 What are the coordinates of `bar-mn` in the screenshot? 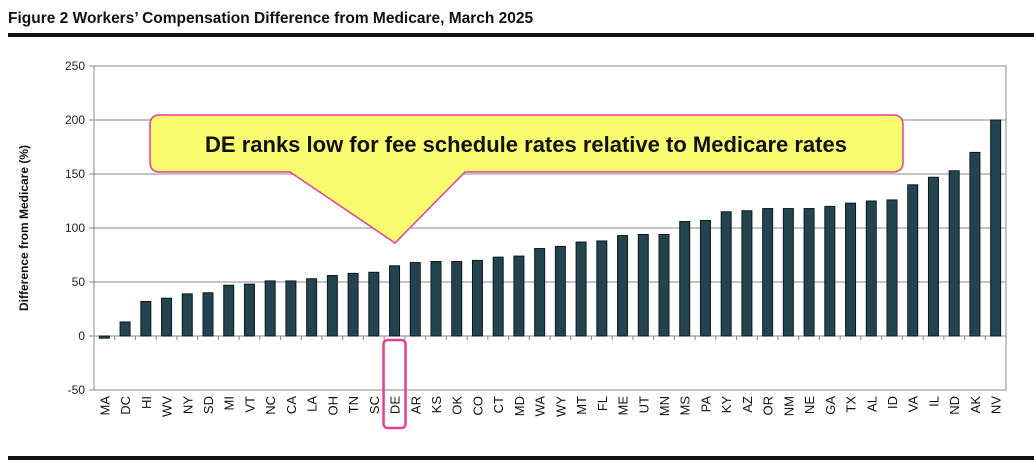 It's located at (664, 285).